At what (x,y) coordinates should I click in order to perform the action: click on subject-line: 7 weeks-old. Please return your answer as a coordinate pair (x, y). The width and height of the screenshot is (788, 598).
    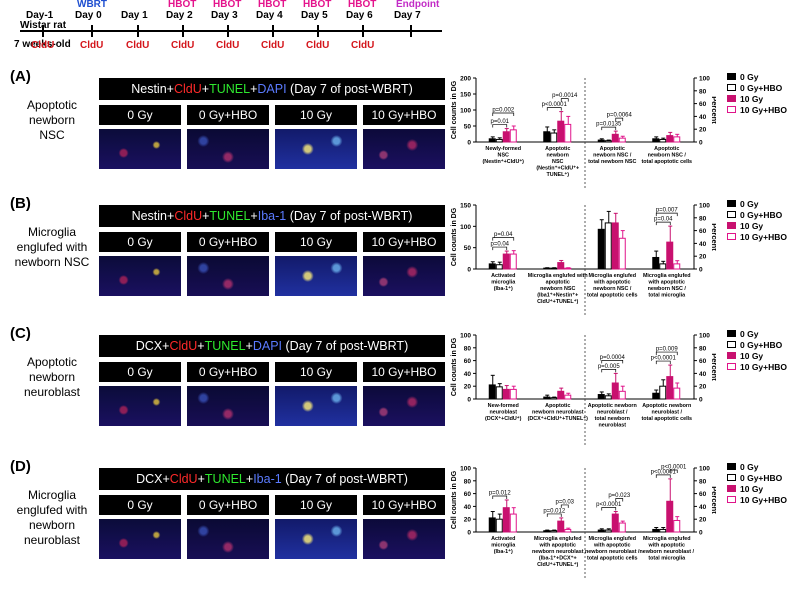
    Looking at the image, I should click on (42, 44).